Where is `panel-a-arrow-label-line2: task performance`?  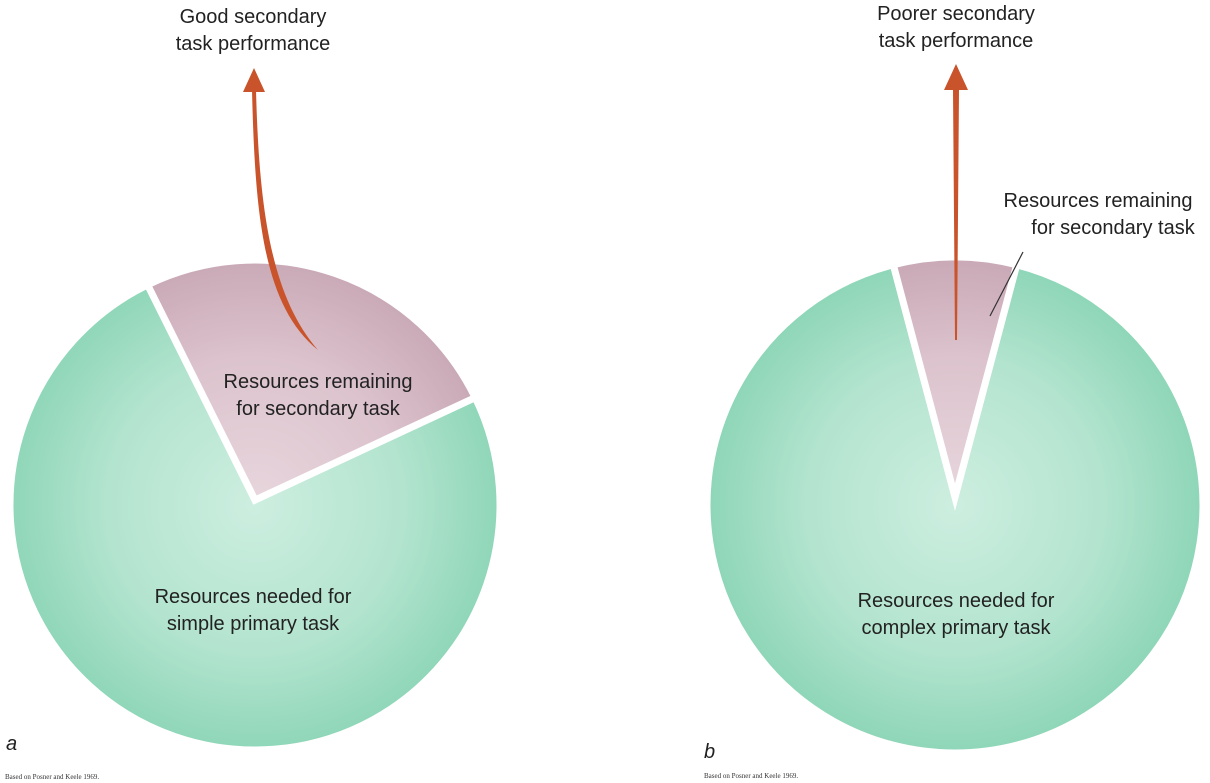
panel-a-arrow-label-line2: task performance is located at coordinates (253, 44).